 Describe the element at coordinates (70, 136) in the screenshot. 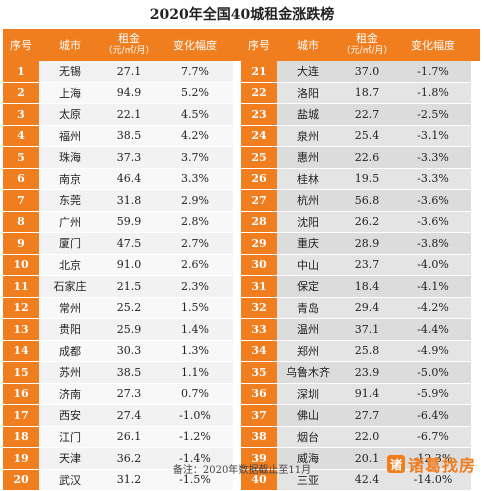

I see `city-cell: 福州` at that location.